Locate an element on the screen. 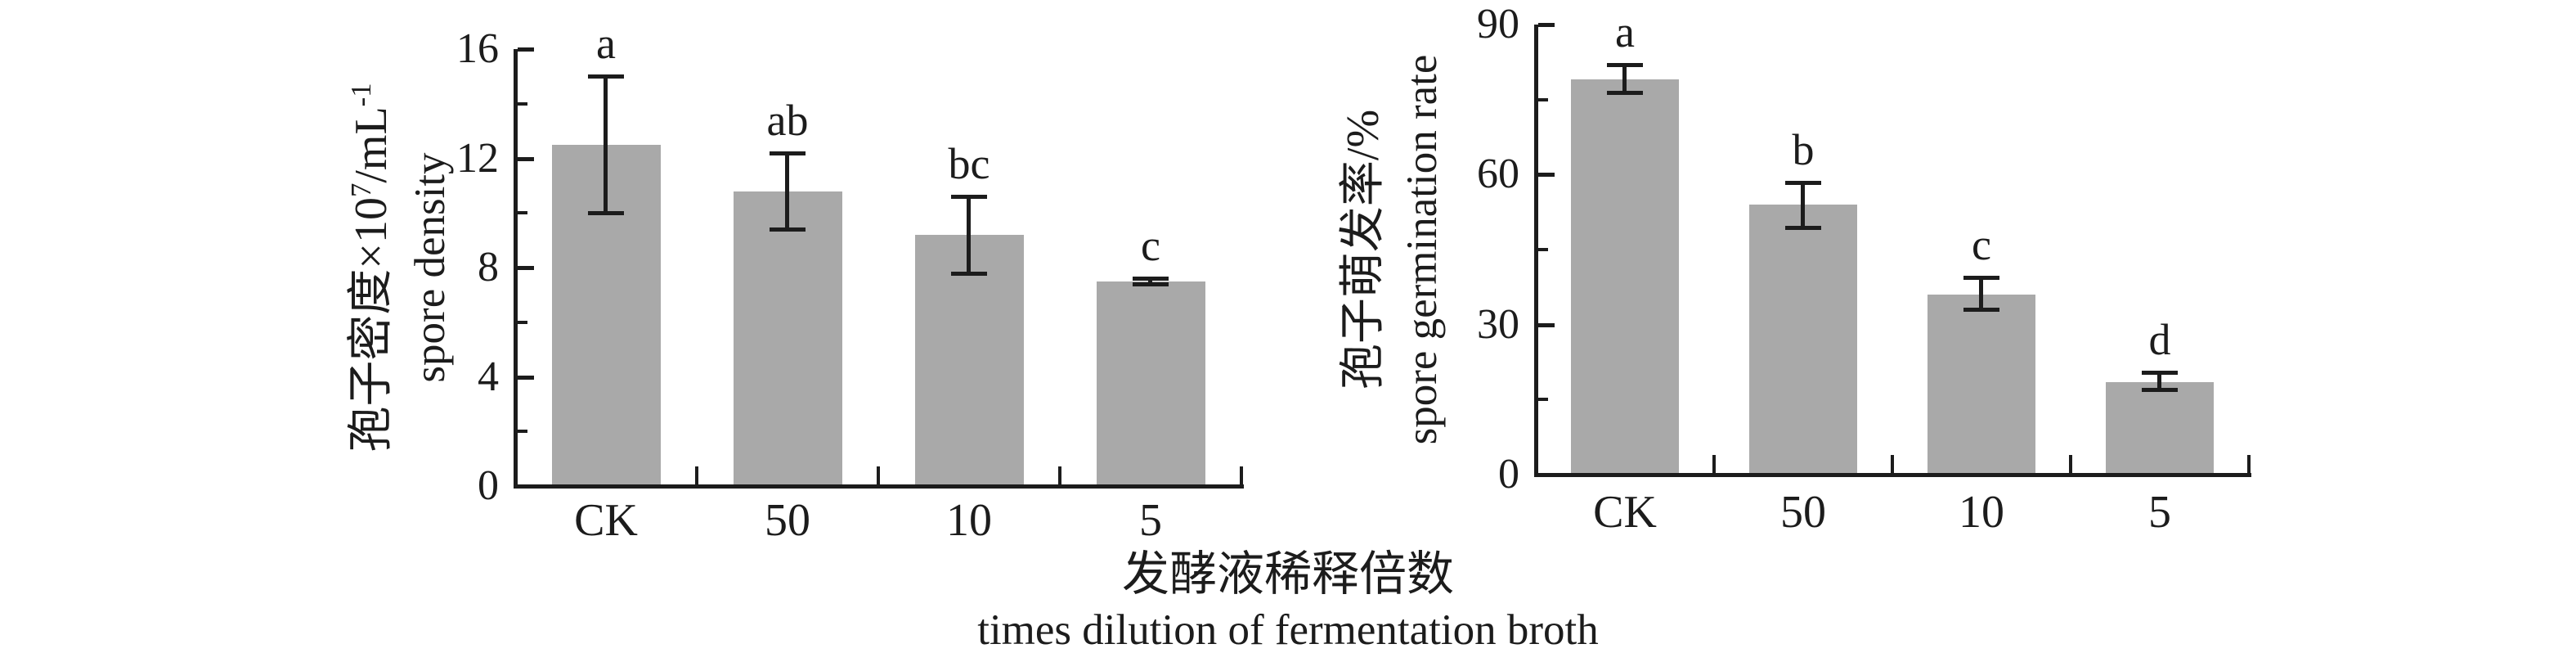  y-axis-label-left: 孢子密度×107/mL-1 spore density is located at coordinates (395, 268).